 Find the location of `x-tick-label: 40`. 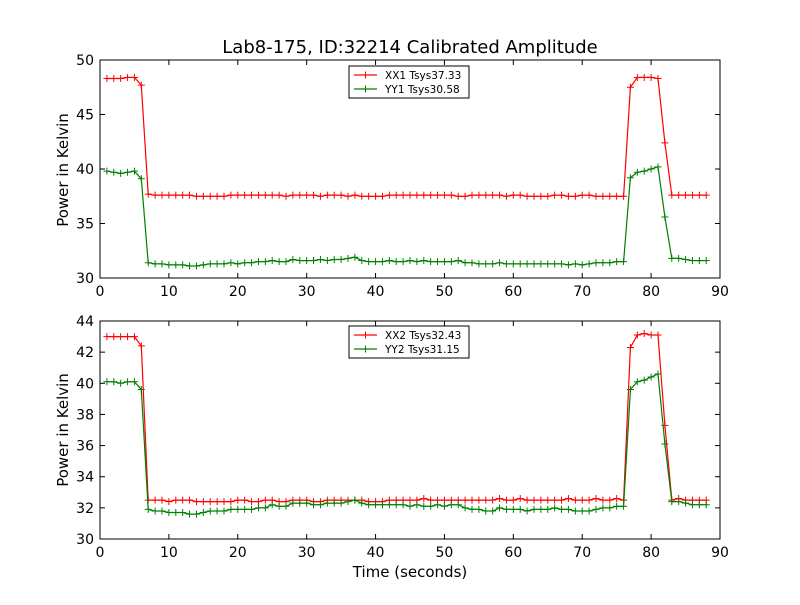

x-tick-label: 40 is located at coordinates (376, 553).